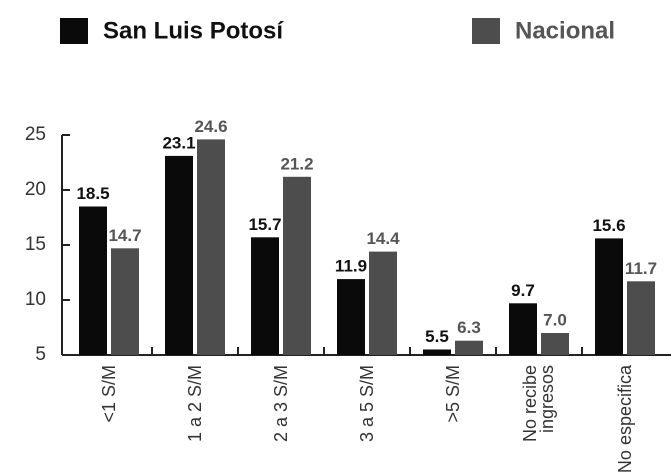 This screenshot has width=671, height=475. Describe the element at coordinates (108, 394) in the screenshot. I see `x-tick-label: <1 S/M` at that location.